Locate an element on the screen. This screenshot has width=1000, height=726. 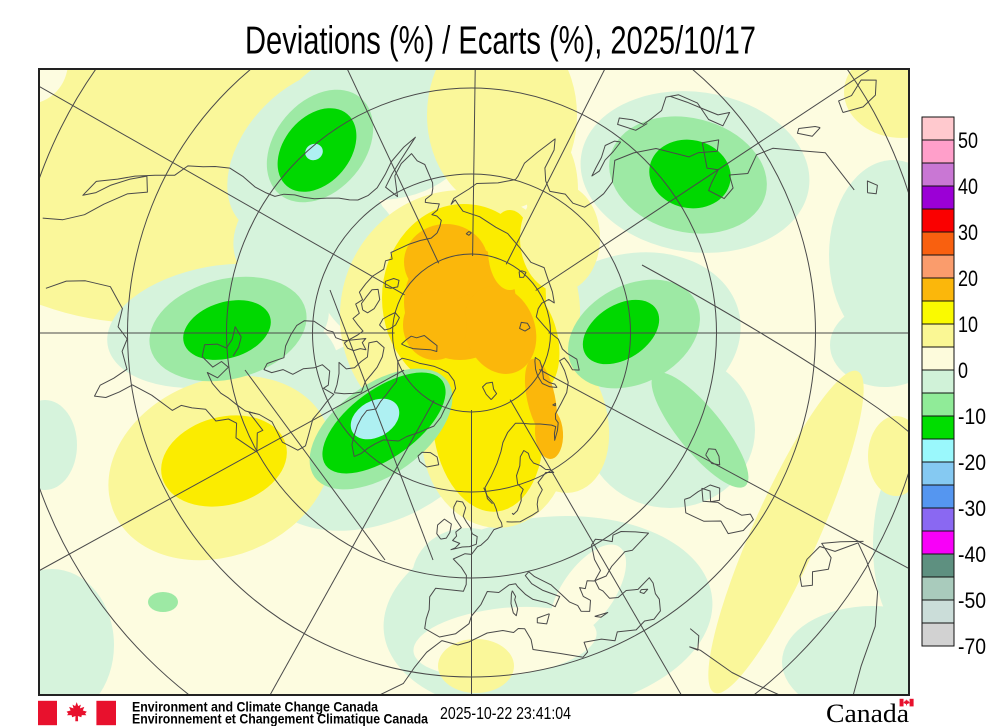
svg-text: 50 is located at coordinates (968, 140).